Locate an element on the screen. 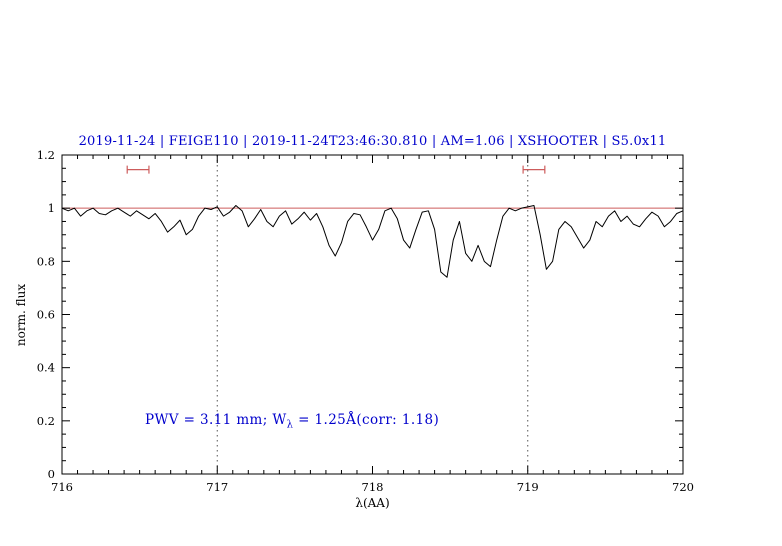 The image size is (782, 546). annotation-text: PWV = 3.11 mm; Wλ = 1.25Å(corr: 1.18) is located at coordinates (292, 421).